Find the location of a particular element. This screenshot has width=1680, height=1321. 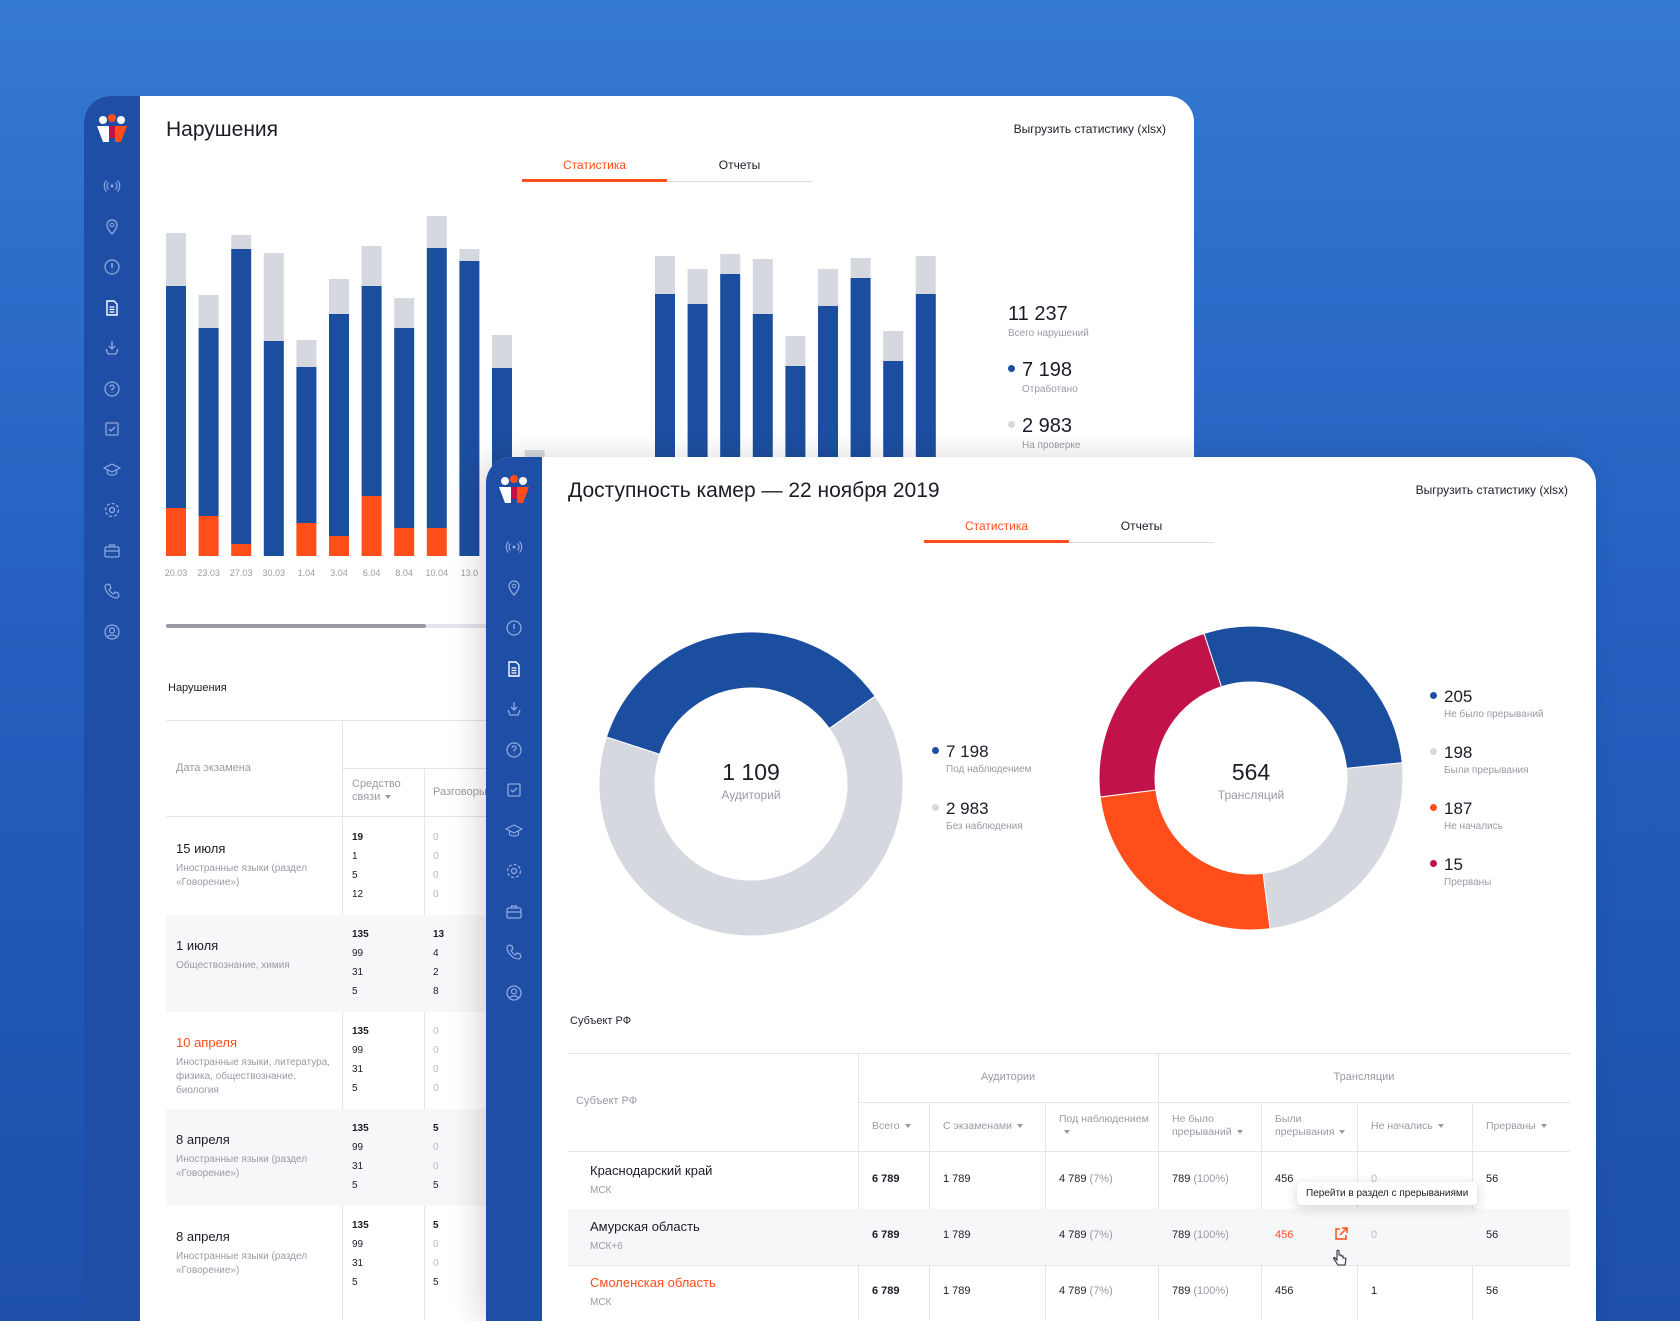

chart-scrollbar-track is located at coordinates (346, 626).